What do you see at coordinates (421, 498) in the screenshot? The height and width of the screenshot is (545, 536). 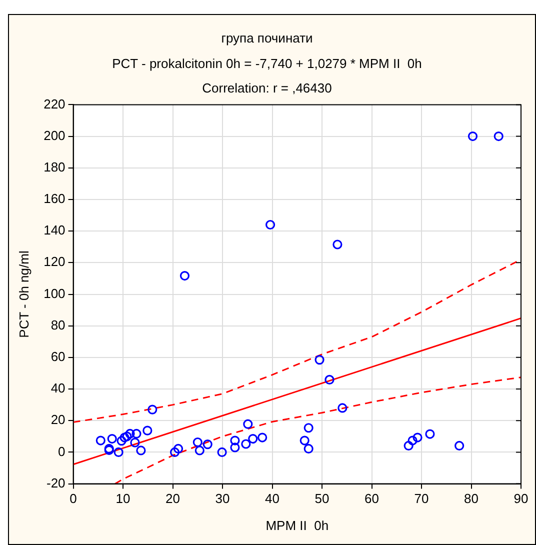 I see `x-tick-label: 70` at bounding box center [421, 498].